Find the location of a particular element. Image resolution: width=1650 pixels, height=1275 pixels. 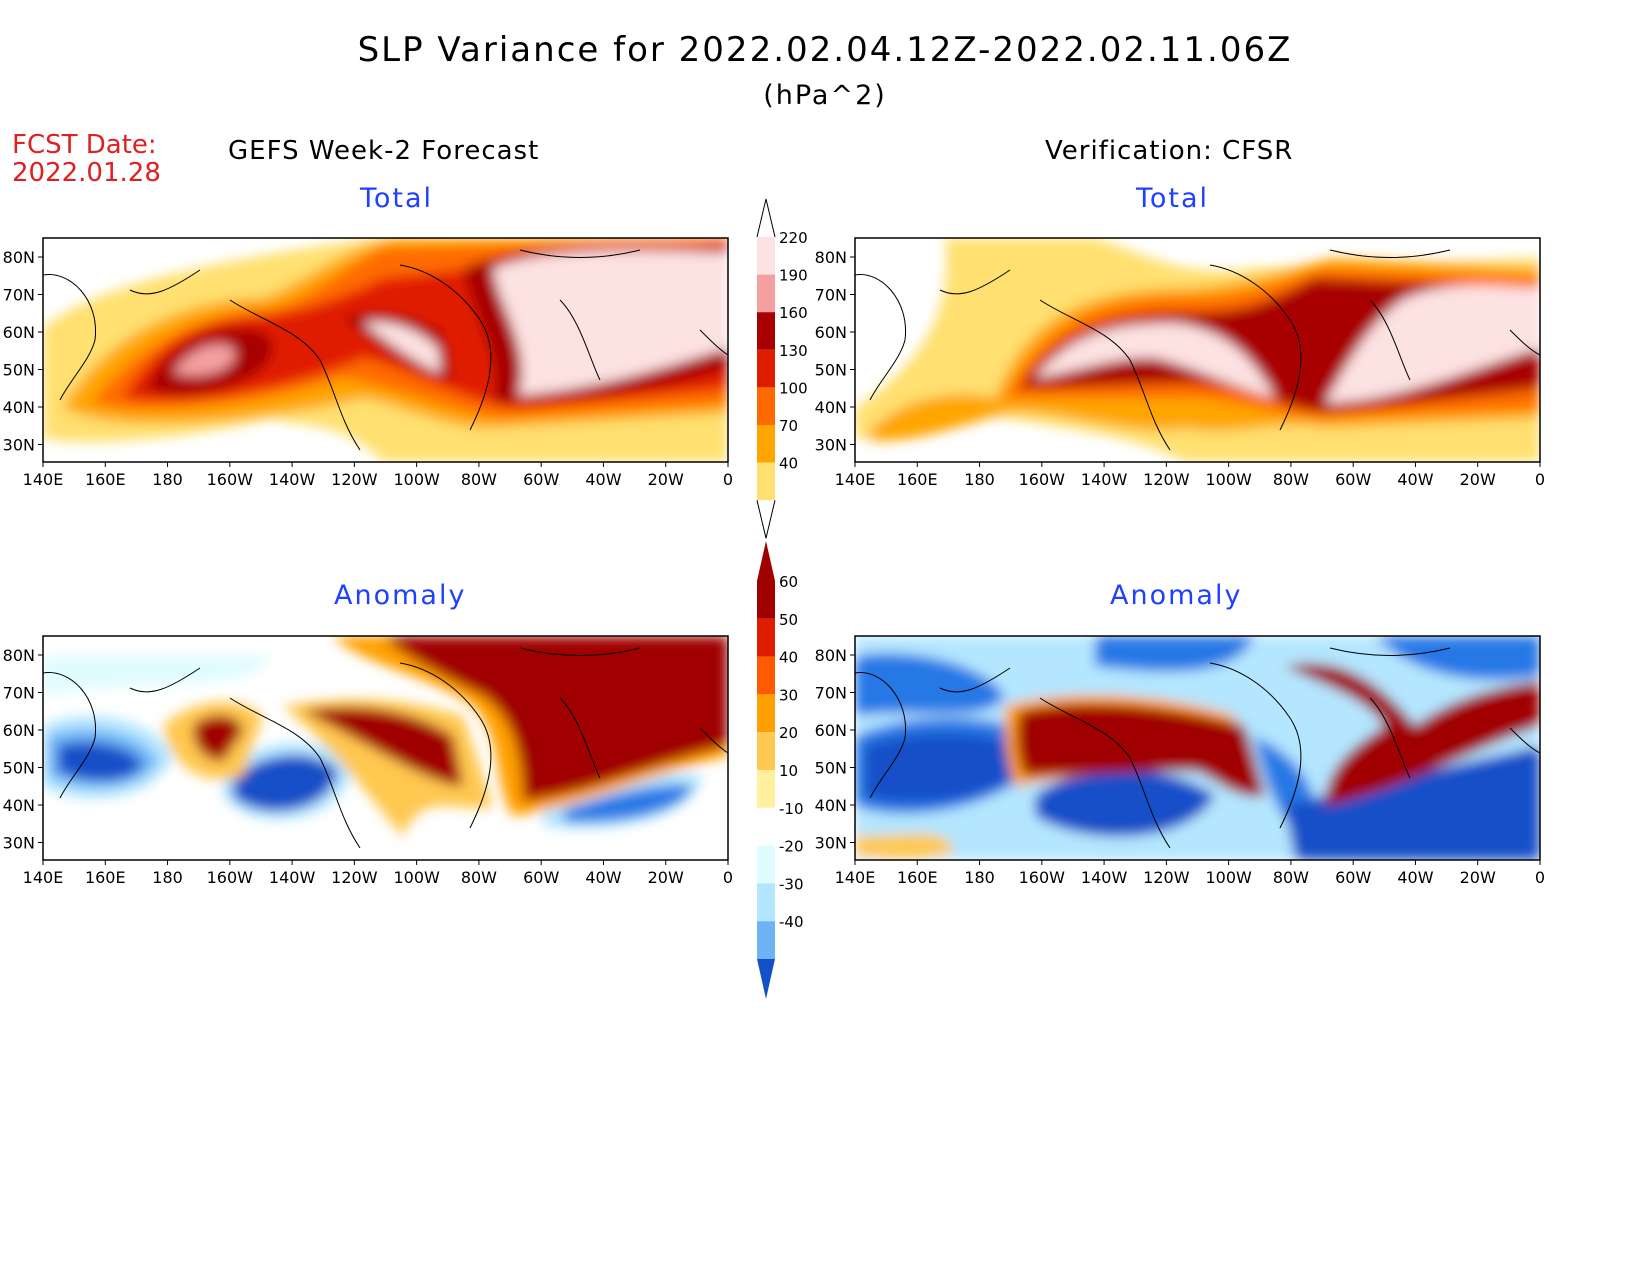

forecast-total-label: Total is located at coordinates (397, 198).